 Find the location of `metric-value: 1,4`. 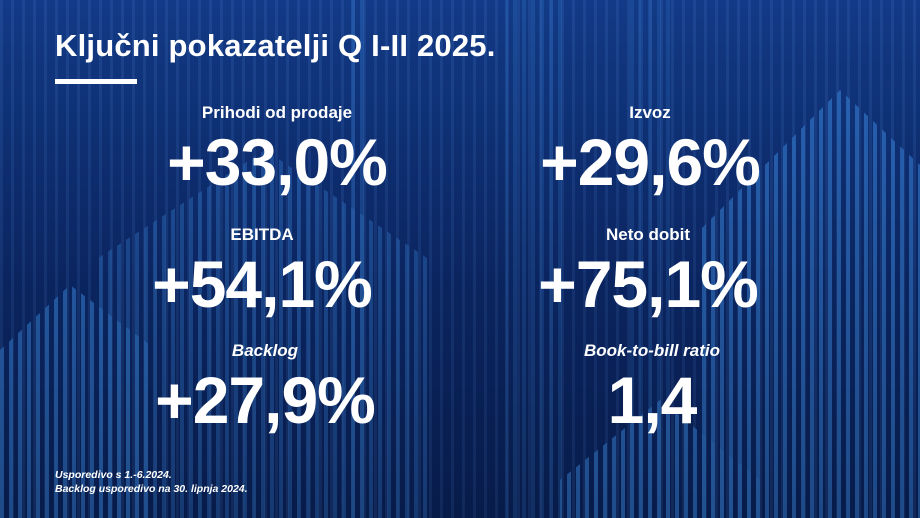

metric-value: 1,4 is located at coordinates (652, 400).